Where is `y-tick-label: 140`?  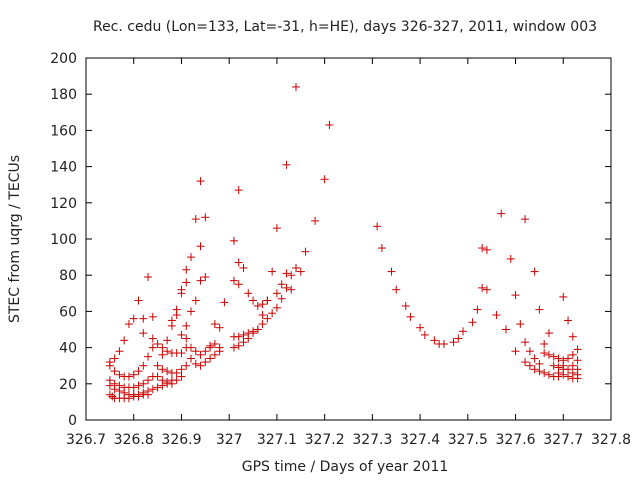
y-tick-label: 140 is located at coordinates (63, 168).